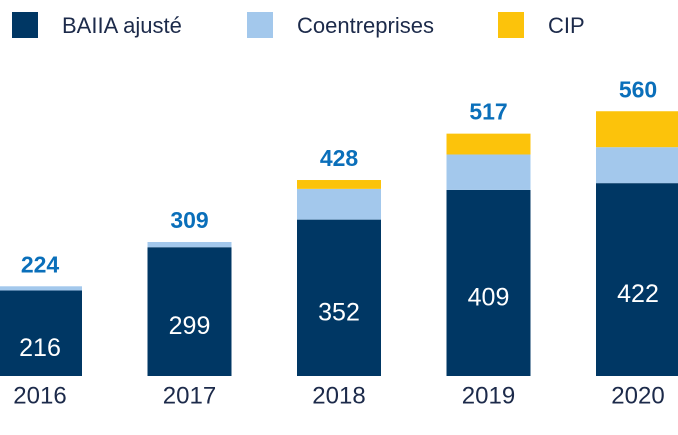 This screenshot has height=435, width=678. I want to click on total-label: 517, so click(488, 112).